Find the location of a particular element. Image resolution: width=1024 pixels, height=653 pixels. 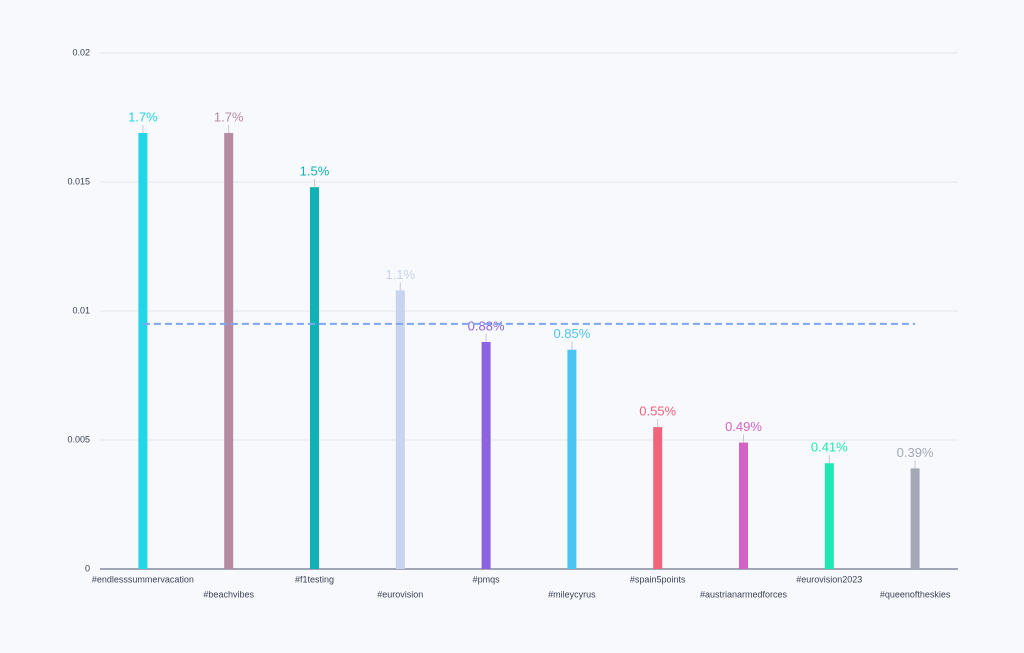

value-label: 1.5% is located at coordinates (315, 171).